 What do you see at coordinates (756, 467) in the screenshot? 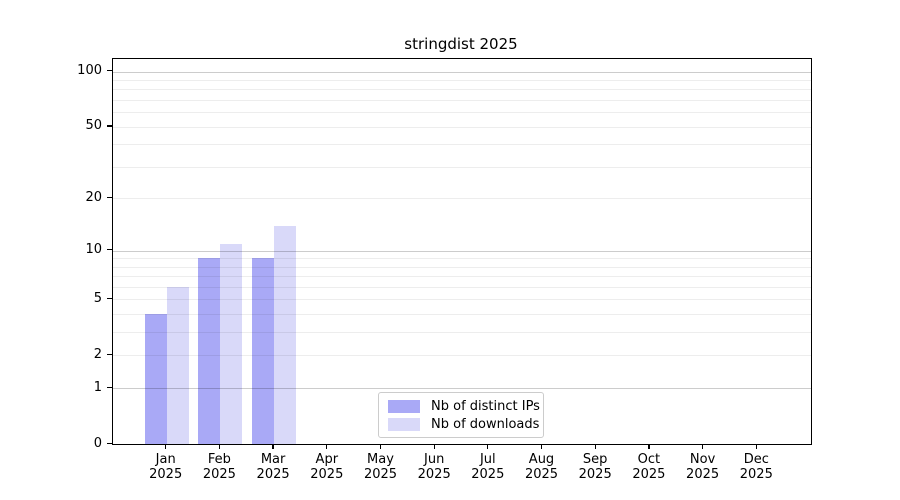
I see `x-tick-label-dec: Dec 2025` at bounding box center [756, 467].